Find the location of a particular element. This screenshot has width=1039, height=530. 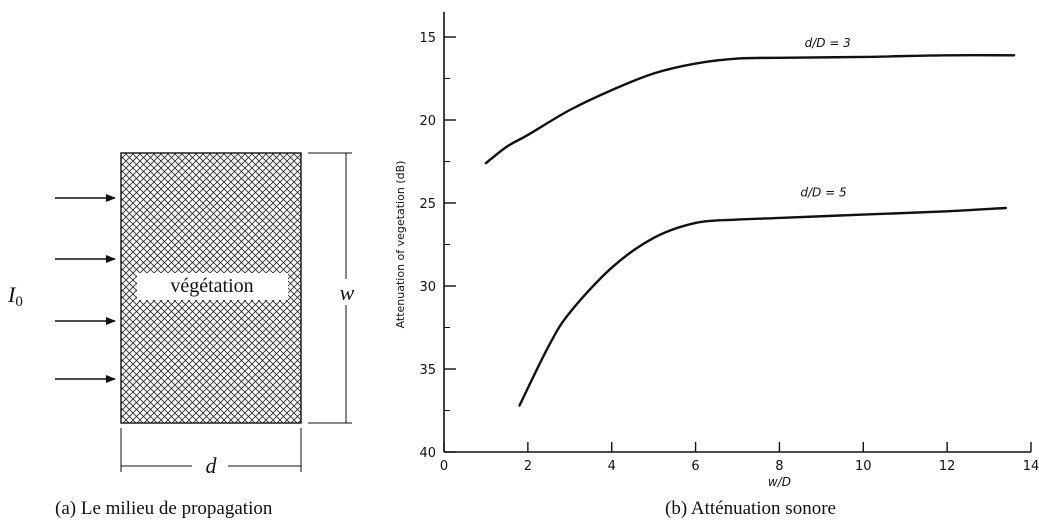

vegetation-label-background is located at coordinates (212, 286).